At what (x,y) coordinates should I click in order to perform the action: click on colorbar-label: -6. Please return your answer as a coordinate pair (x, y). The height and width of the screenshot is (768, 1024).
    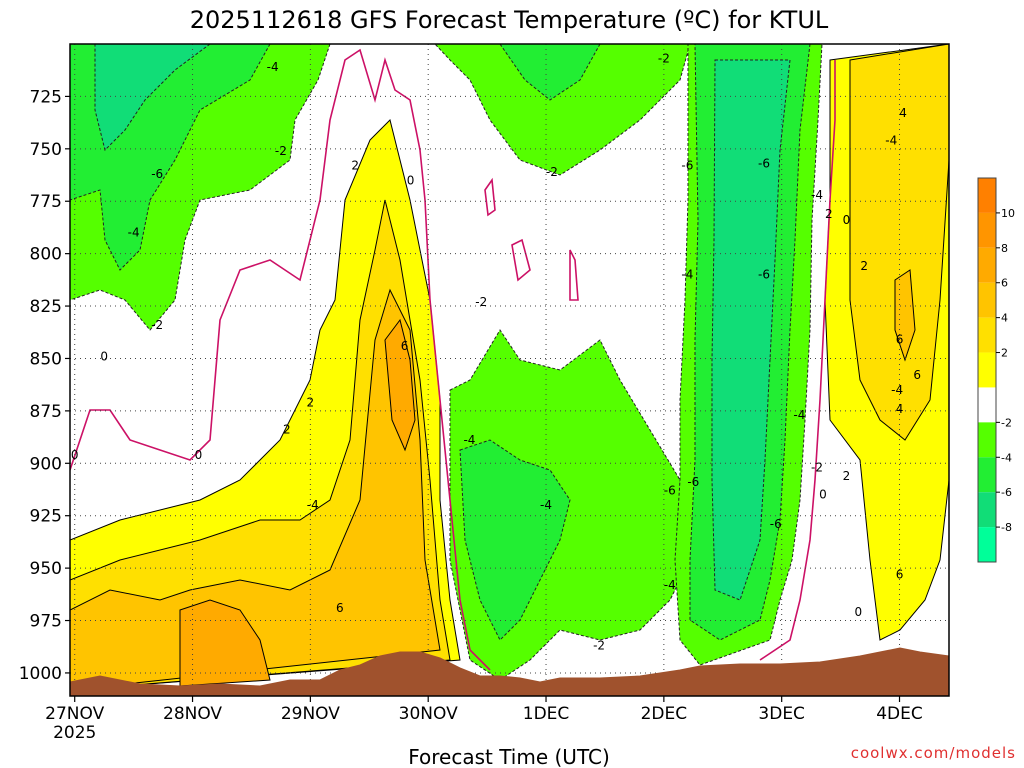
    Looking at the image, I should click on (1006, 492).